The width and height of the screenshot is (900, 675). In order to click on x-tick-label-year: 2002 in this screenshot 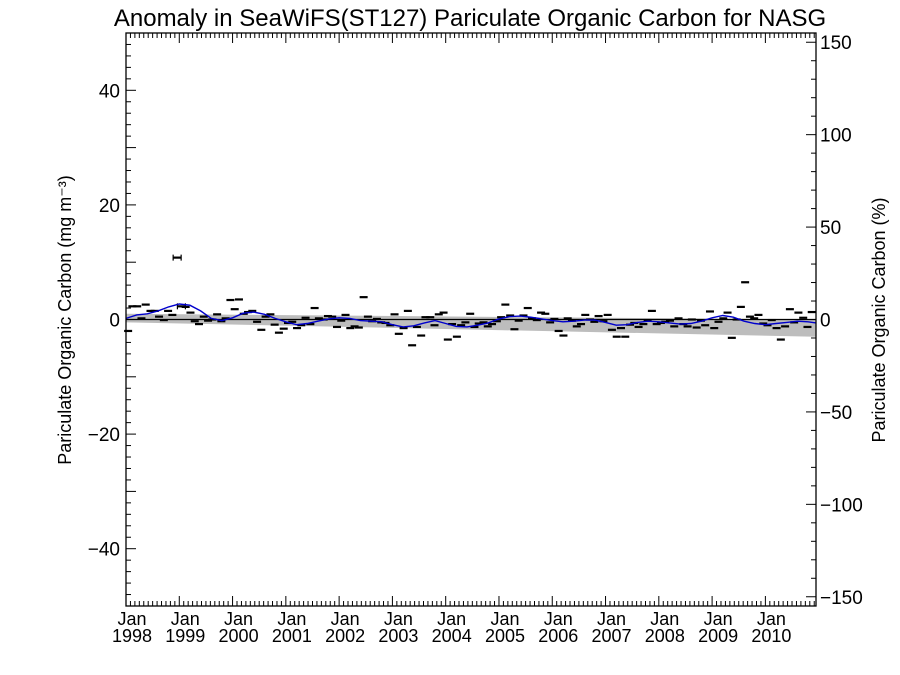, I will do `click(345, 636)`.